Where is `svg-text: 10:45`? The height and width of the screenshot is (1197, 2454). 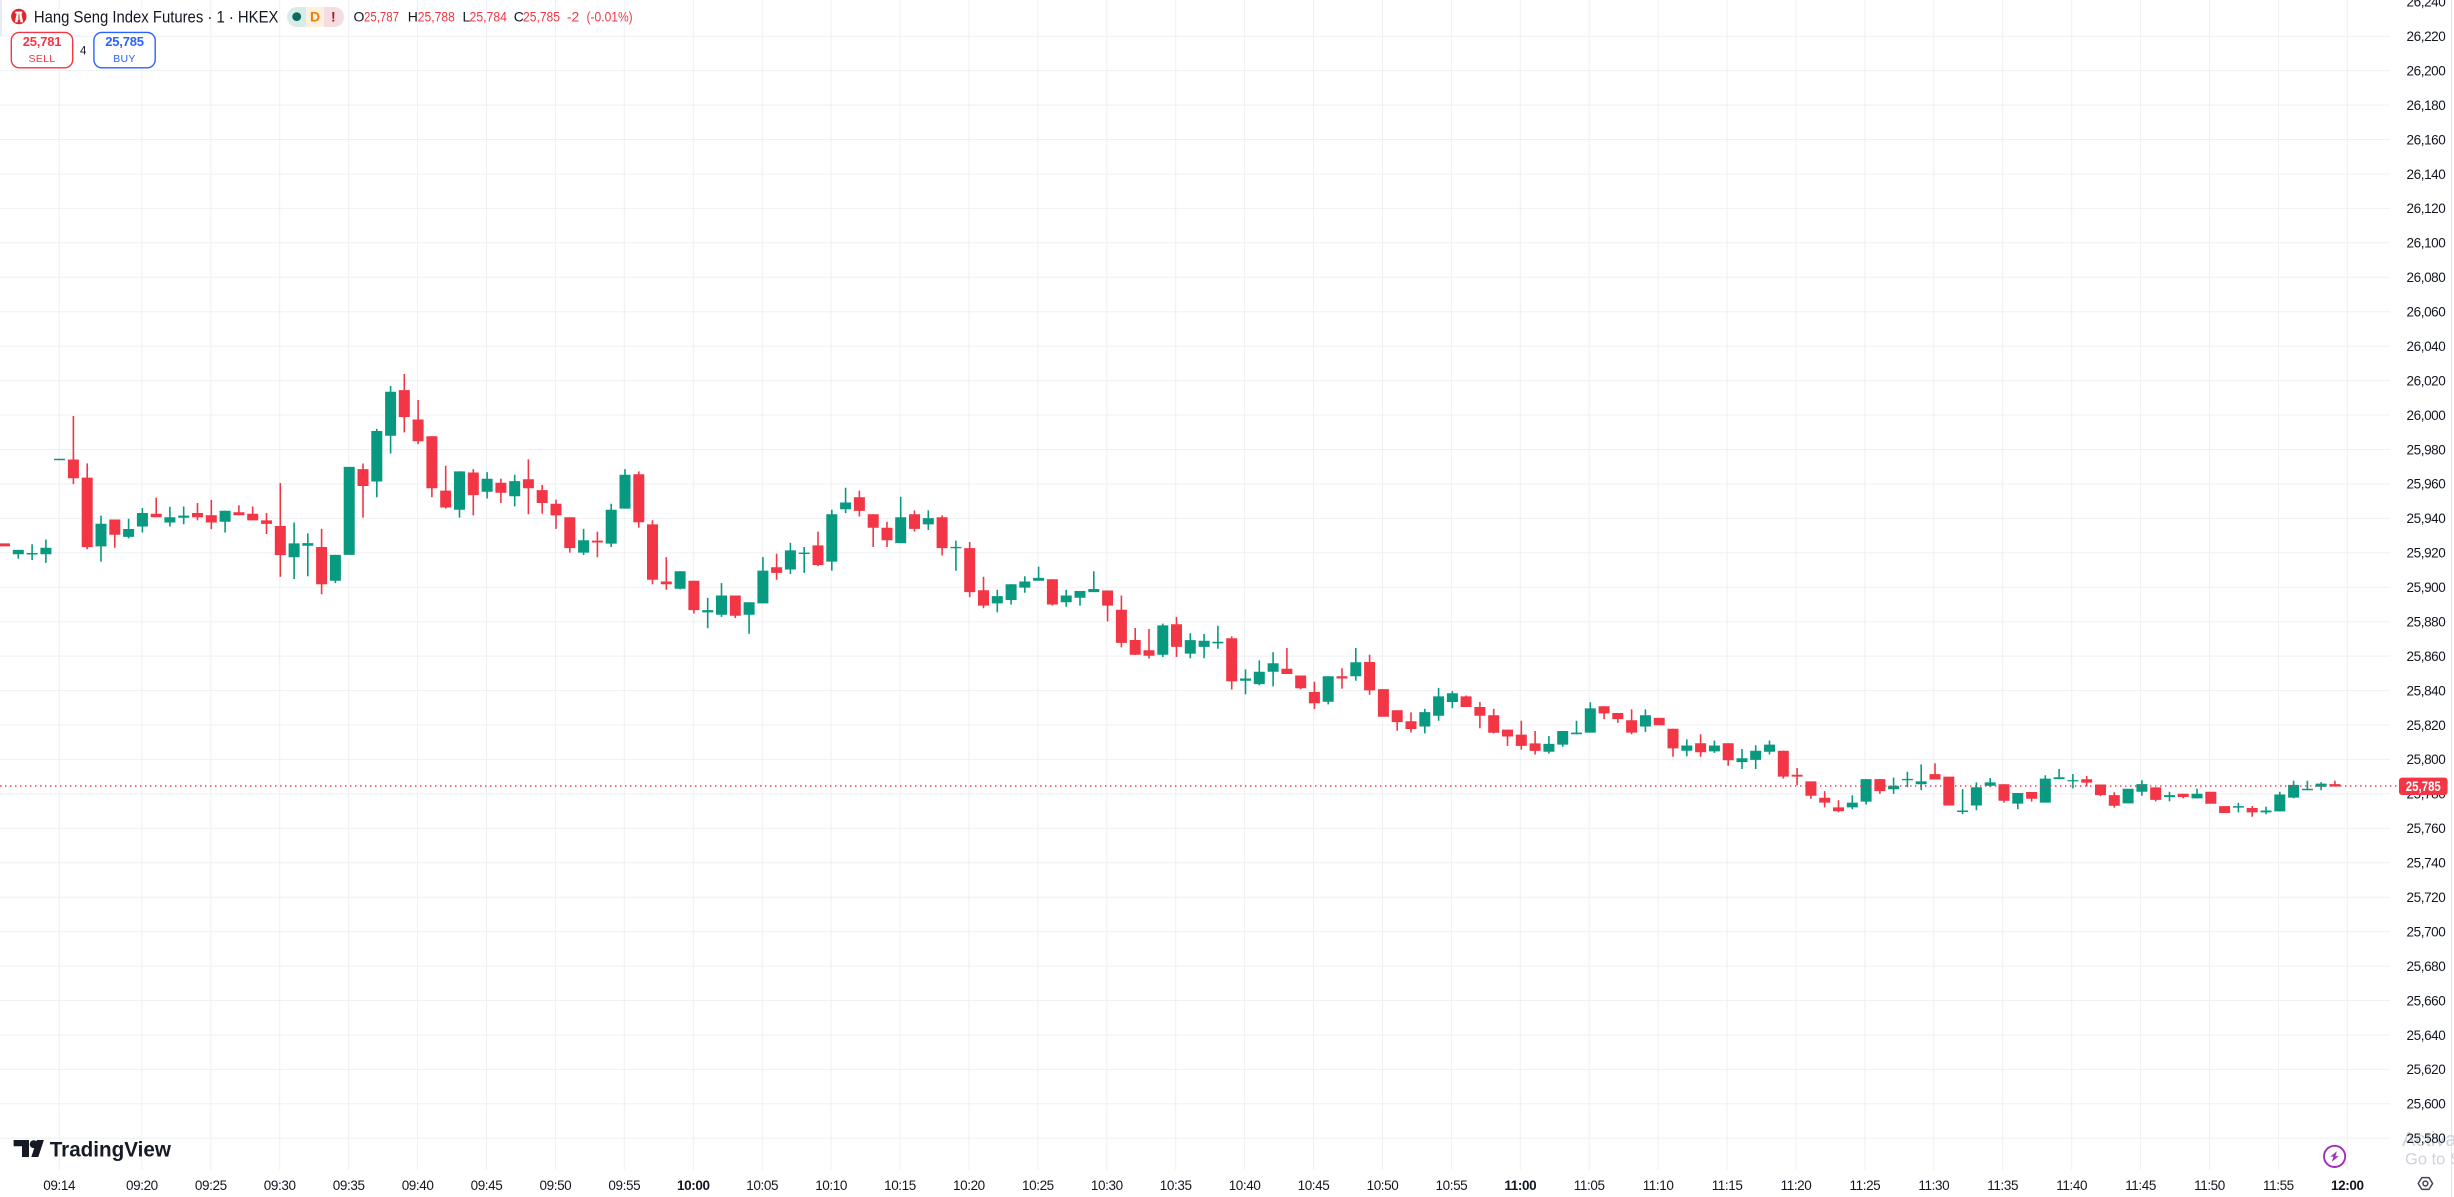 svg-text: 10:45 is located at coordinates (1314, 1185).